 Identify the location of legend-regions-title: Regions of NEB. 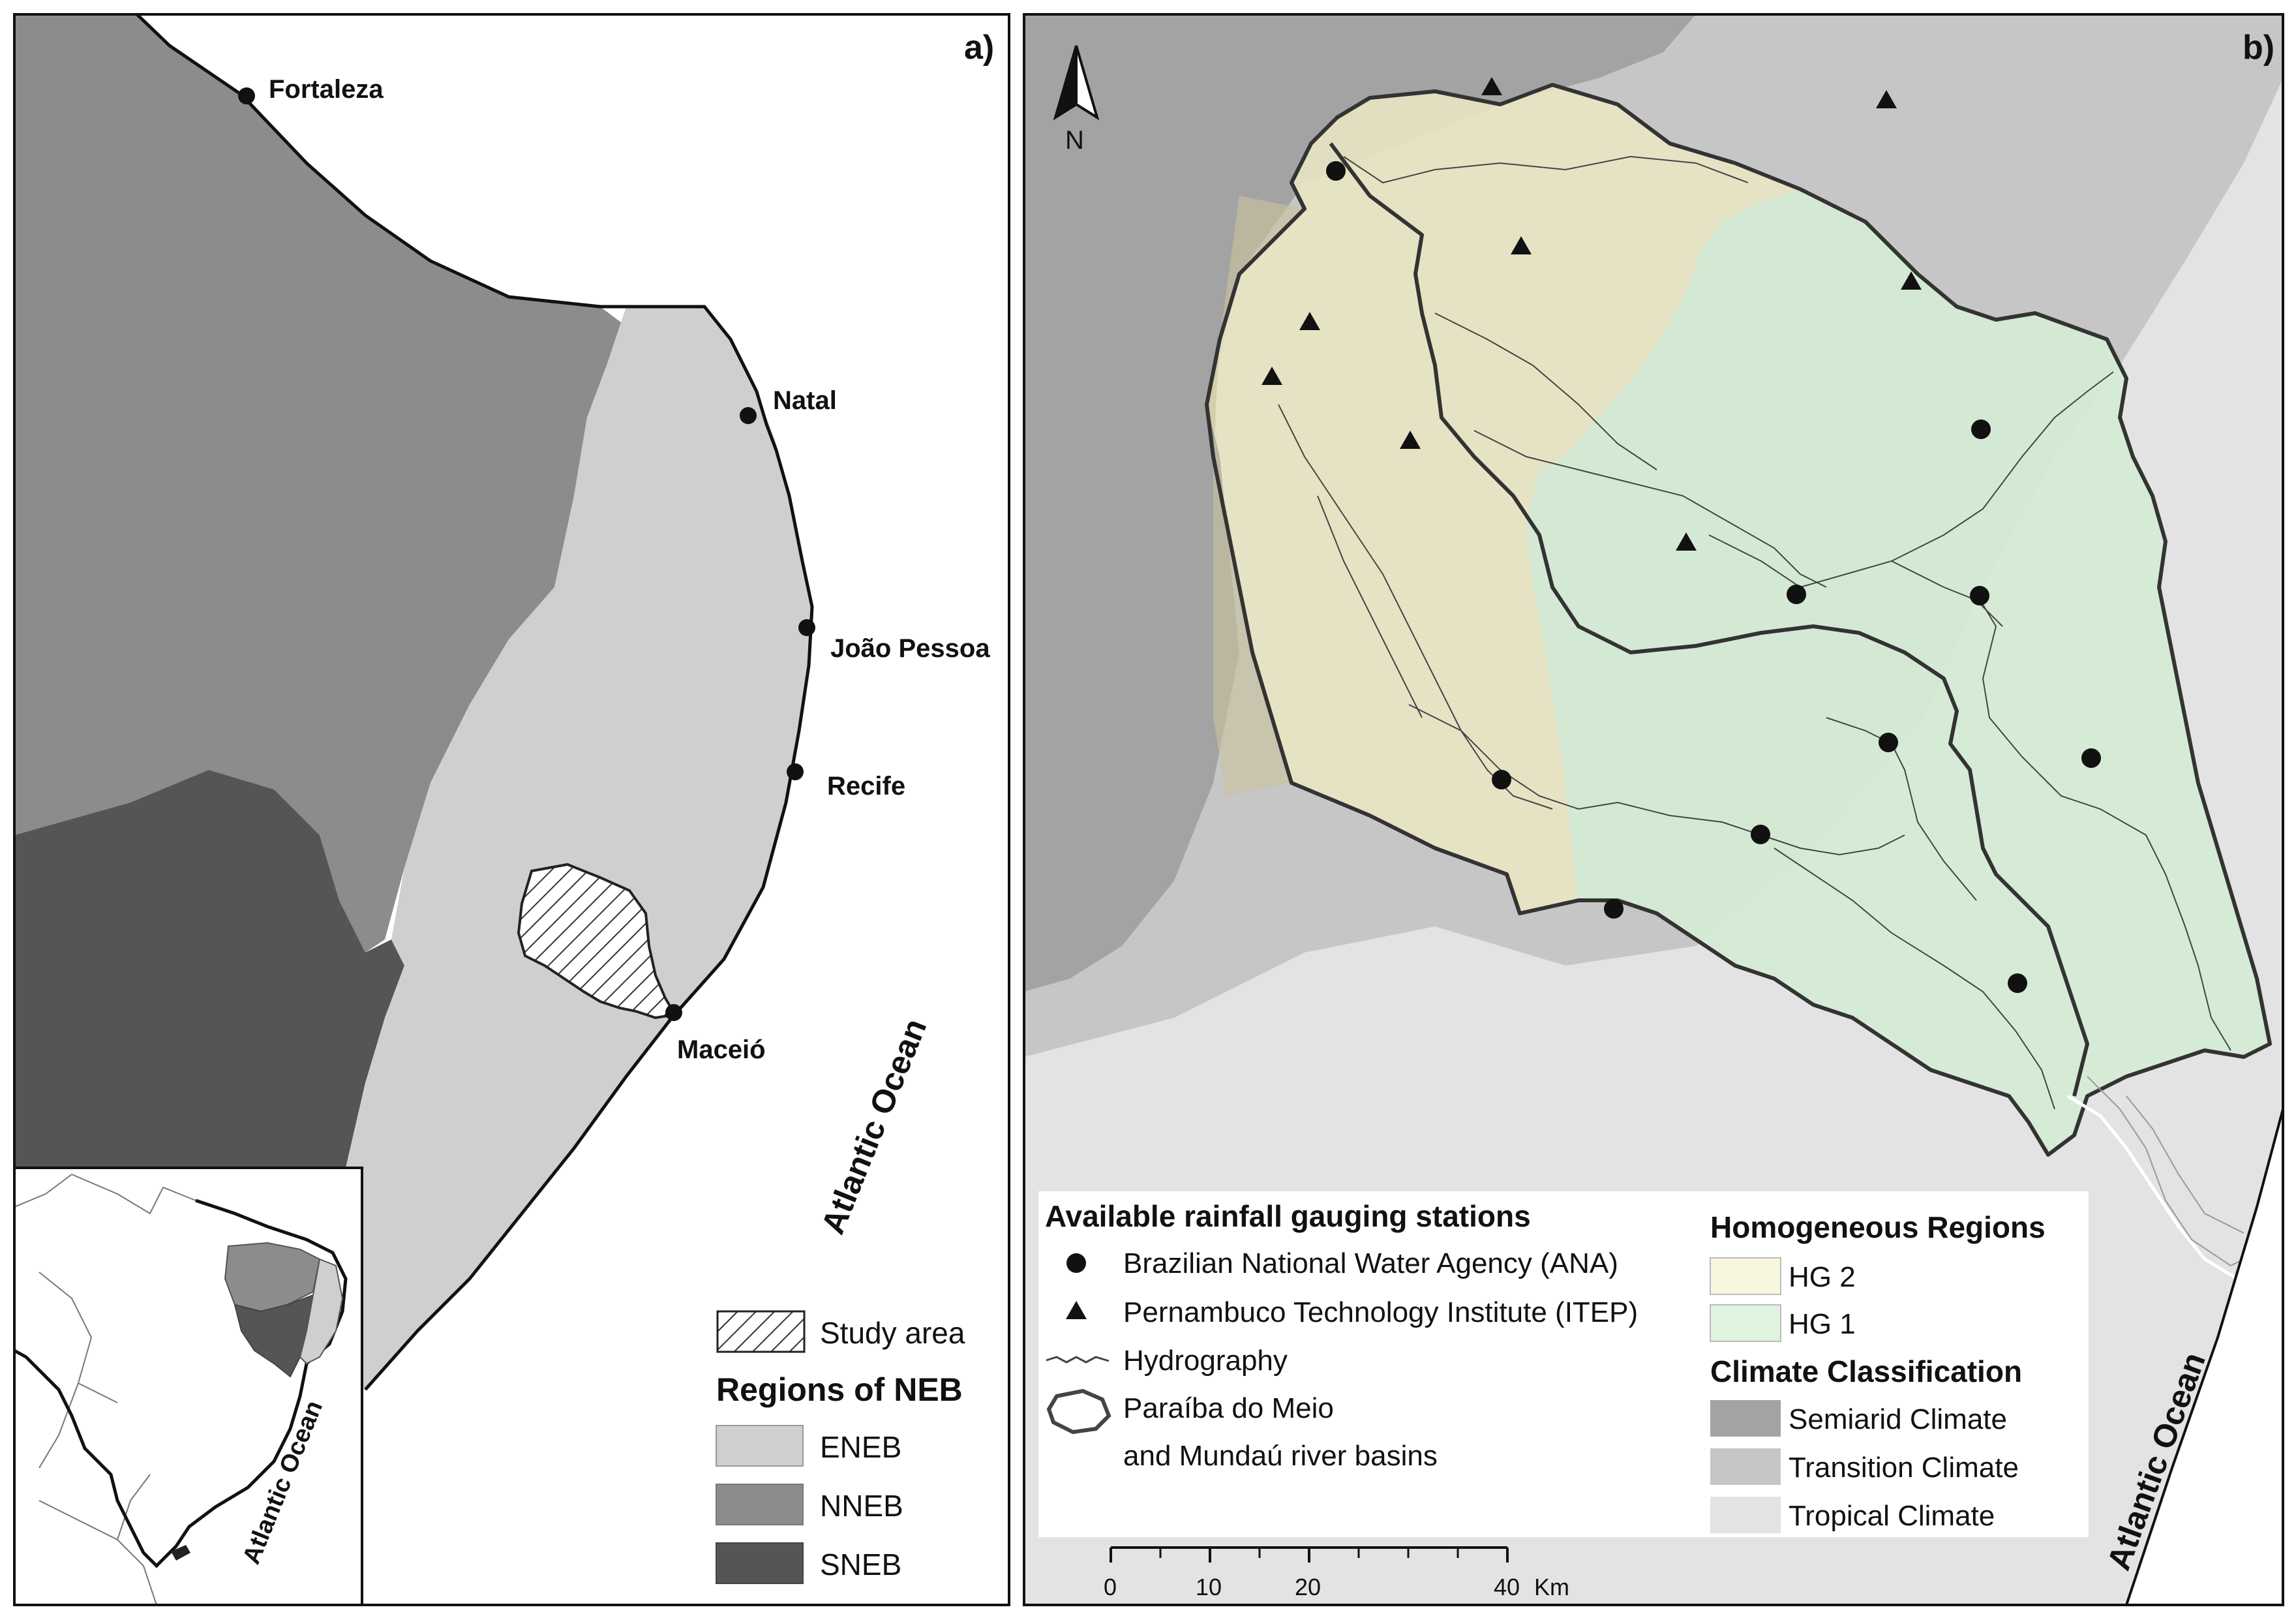
(839, 1390).